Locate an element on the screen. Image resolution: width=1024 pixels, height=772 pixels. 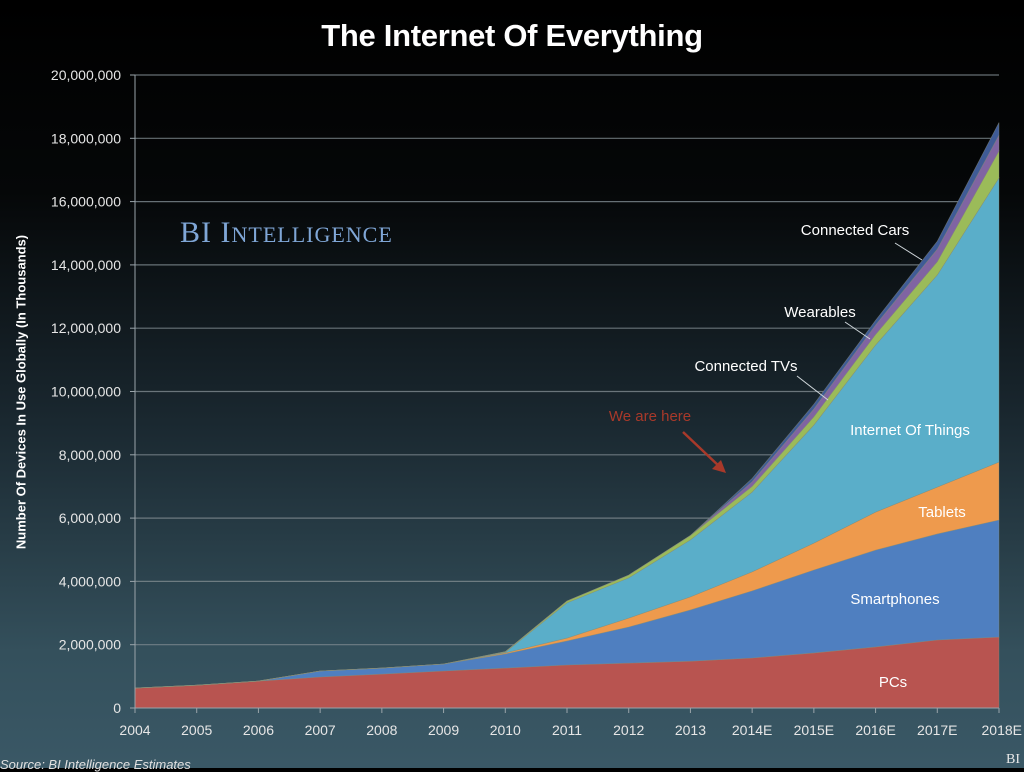
x-tick-label: 2013 is located at coordinates (690, 730).